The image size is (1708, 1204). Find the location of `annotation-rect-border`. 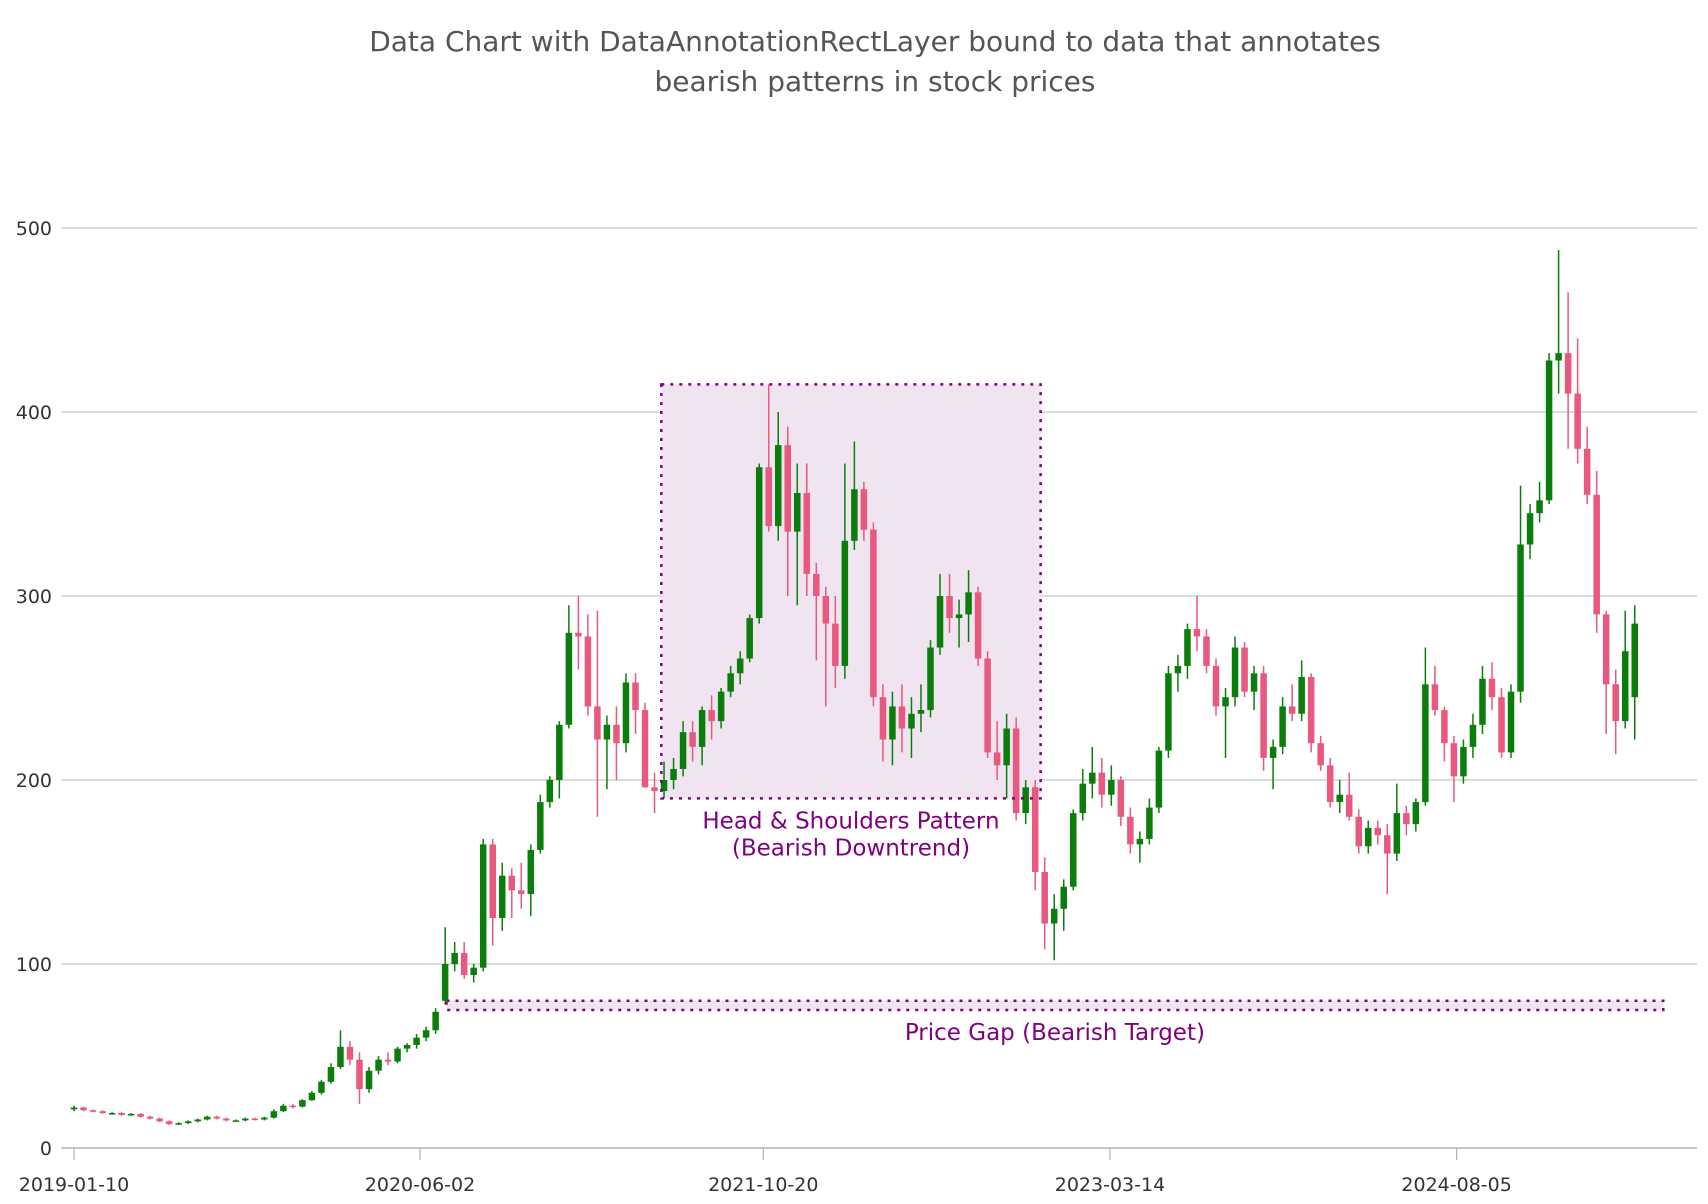

annotation-rect-border is located at coordinates (851, 591).